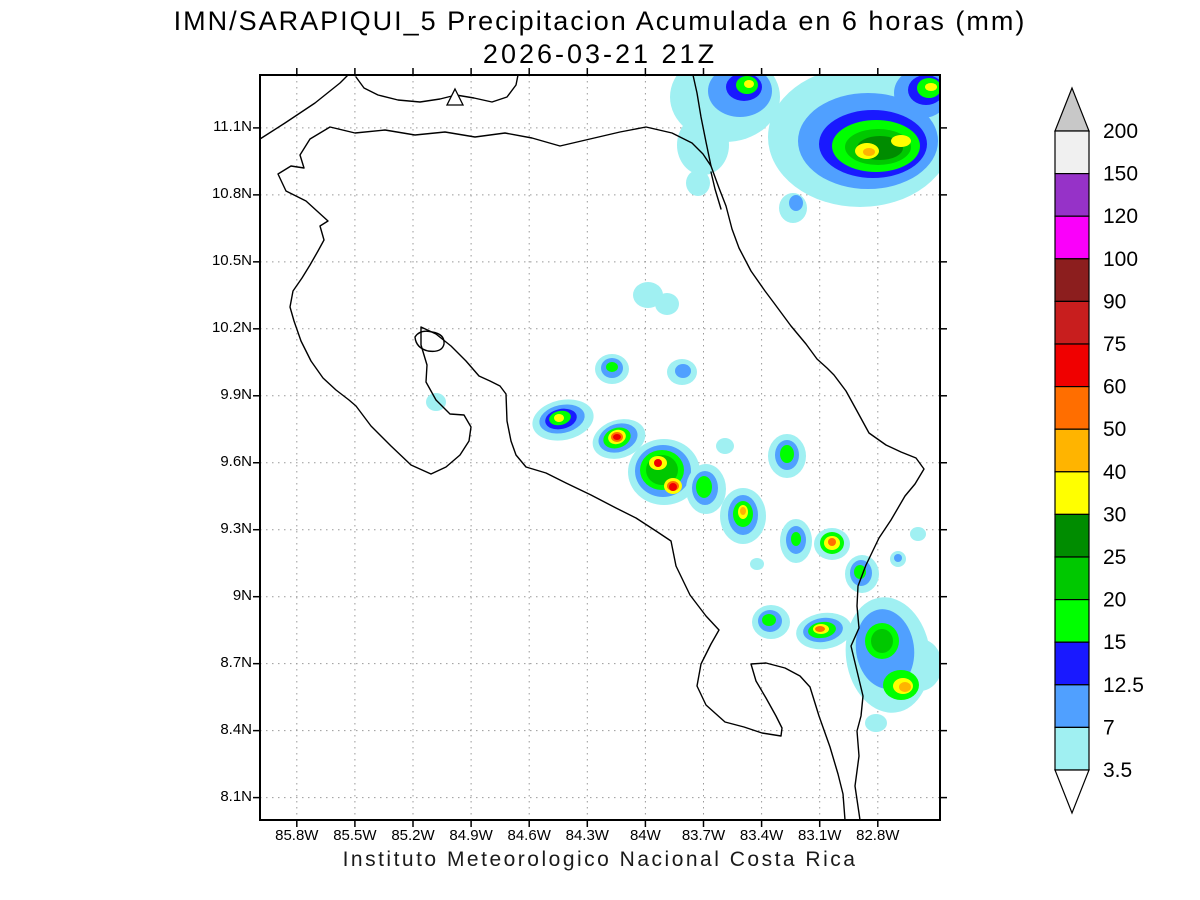  What do you see at coordinates (645, 835) in the screenshot?
I see `x-axis-label: 84W` at bounding box center [645, 835].